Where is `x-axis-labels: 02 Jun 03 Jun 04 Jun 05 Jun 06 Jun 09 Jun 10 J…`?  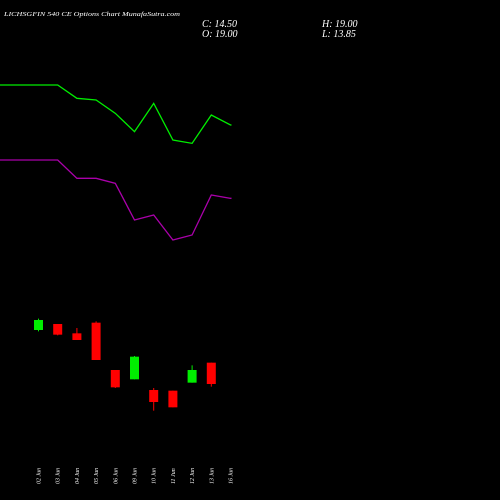
x-axis-labels: 02 Jun 03 Jun 04 Jun 05 Jun 06 Jun 09 Jun 10 J… is located at coordinates (136, 476).